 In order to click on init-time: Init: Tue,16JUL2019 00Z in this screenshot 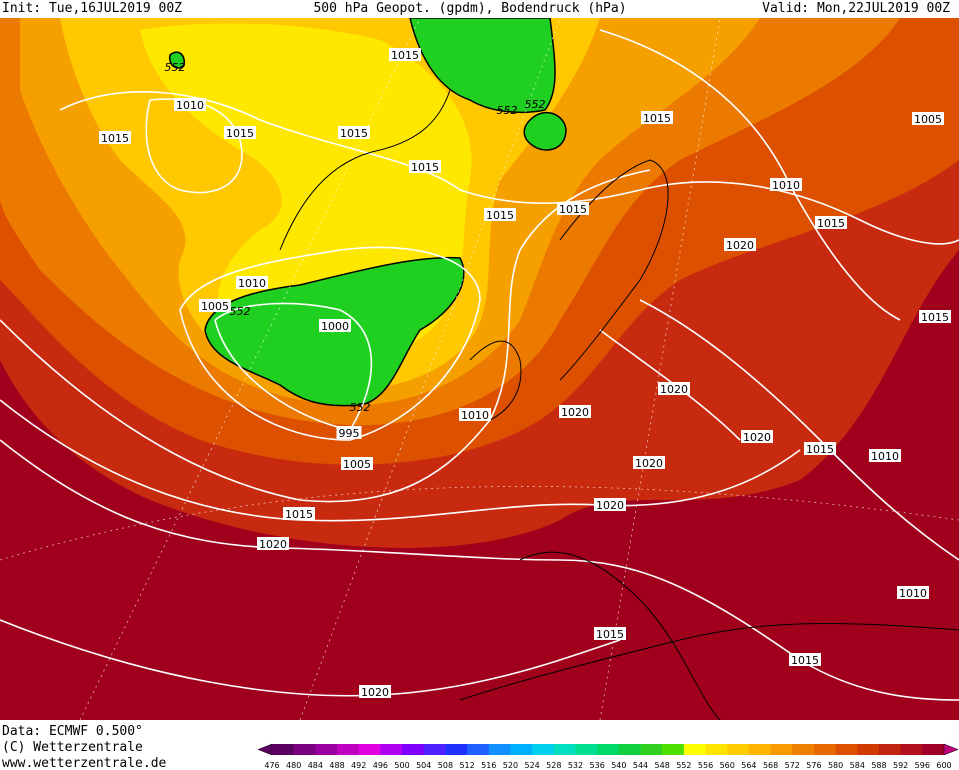, I will do `click(92, 8)`.